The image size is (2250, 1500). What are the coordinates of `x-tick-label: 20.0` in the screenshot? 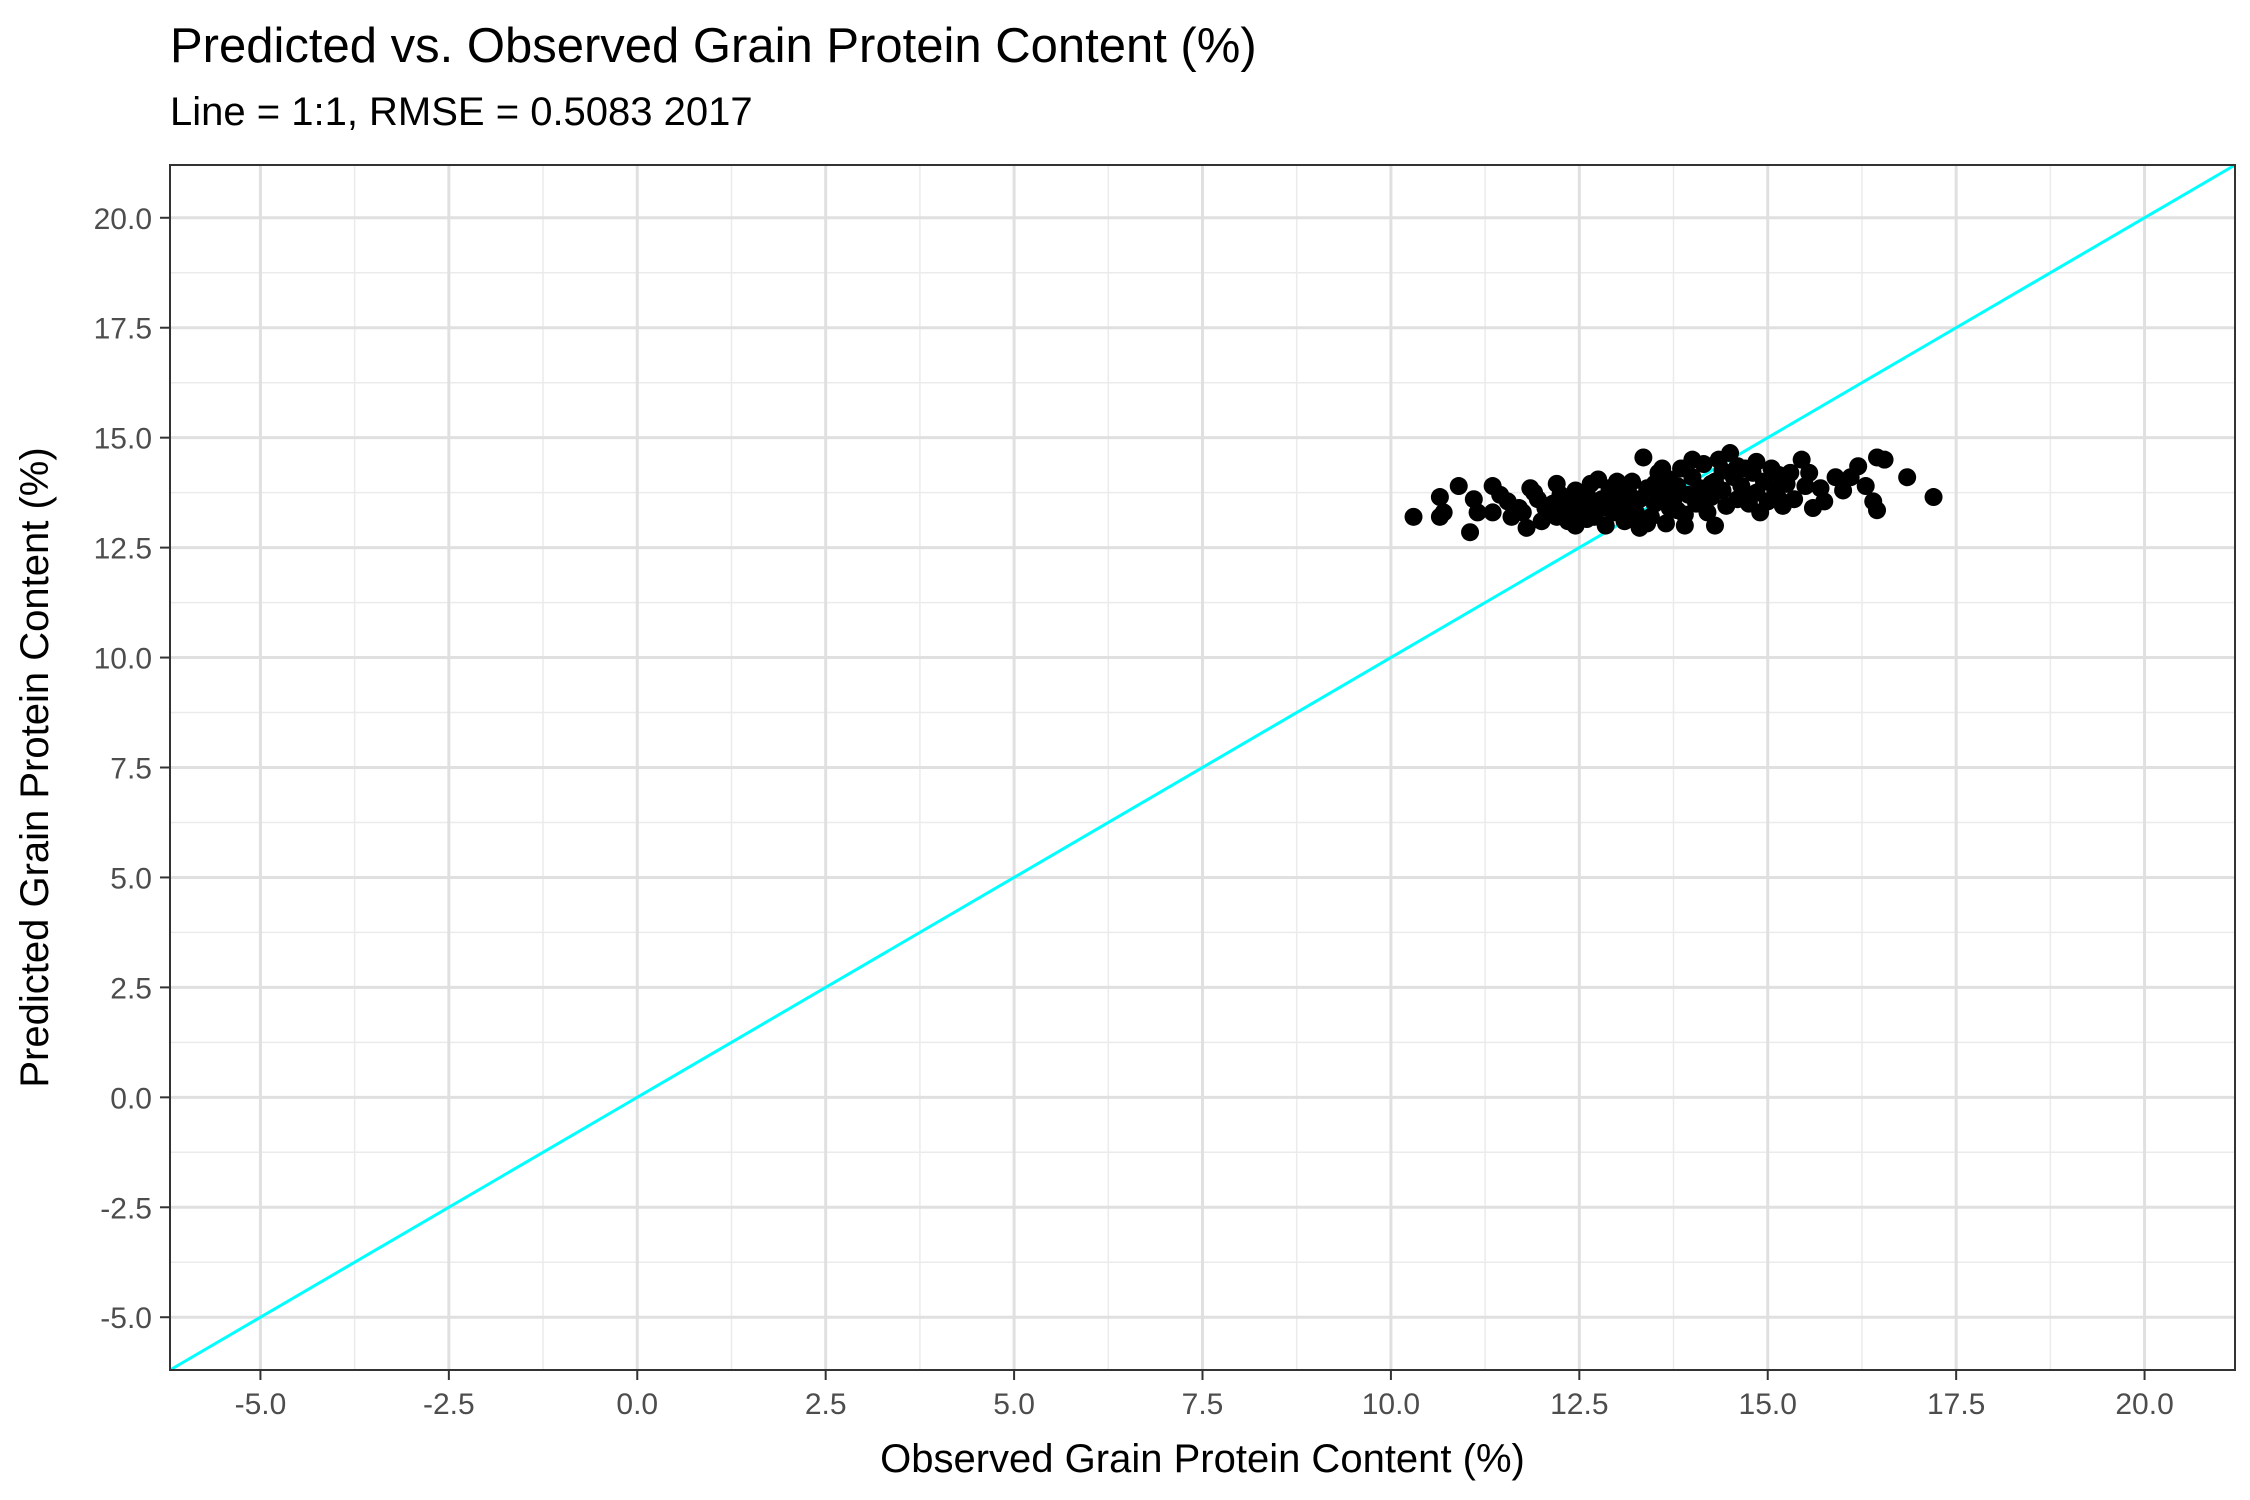 It's located at (2144, 1404).